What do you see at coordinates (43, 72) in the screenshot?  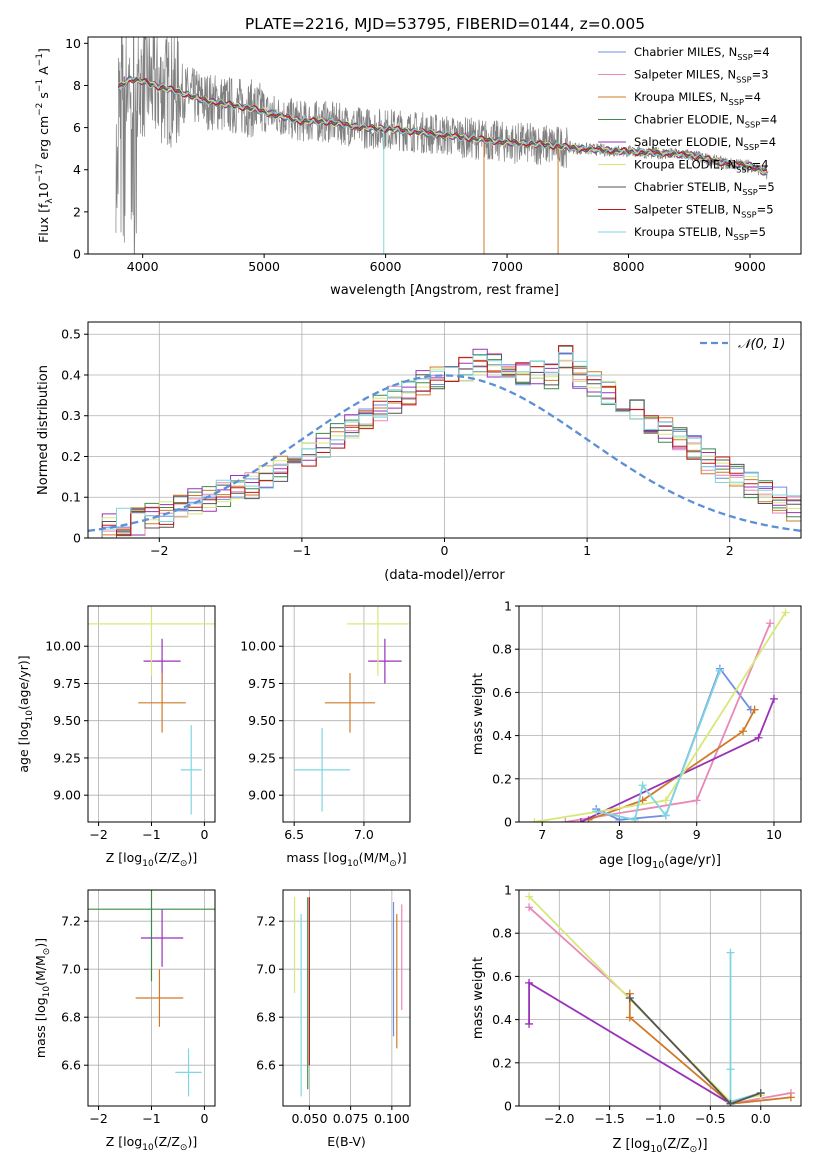 I see `label-part: A` at bounding box center [43, 72].